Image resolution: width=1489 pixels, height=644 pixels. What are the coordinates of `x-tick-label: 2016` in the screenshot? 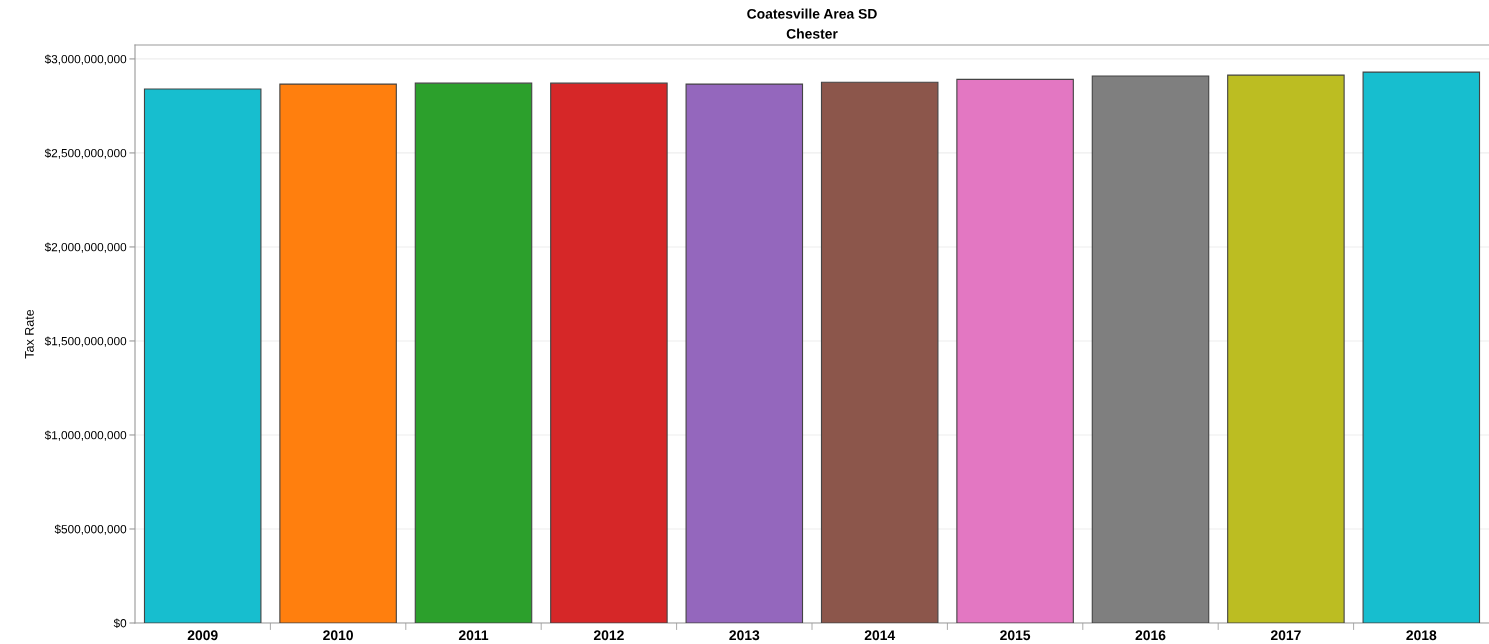 It's located at (1150, 635).